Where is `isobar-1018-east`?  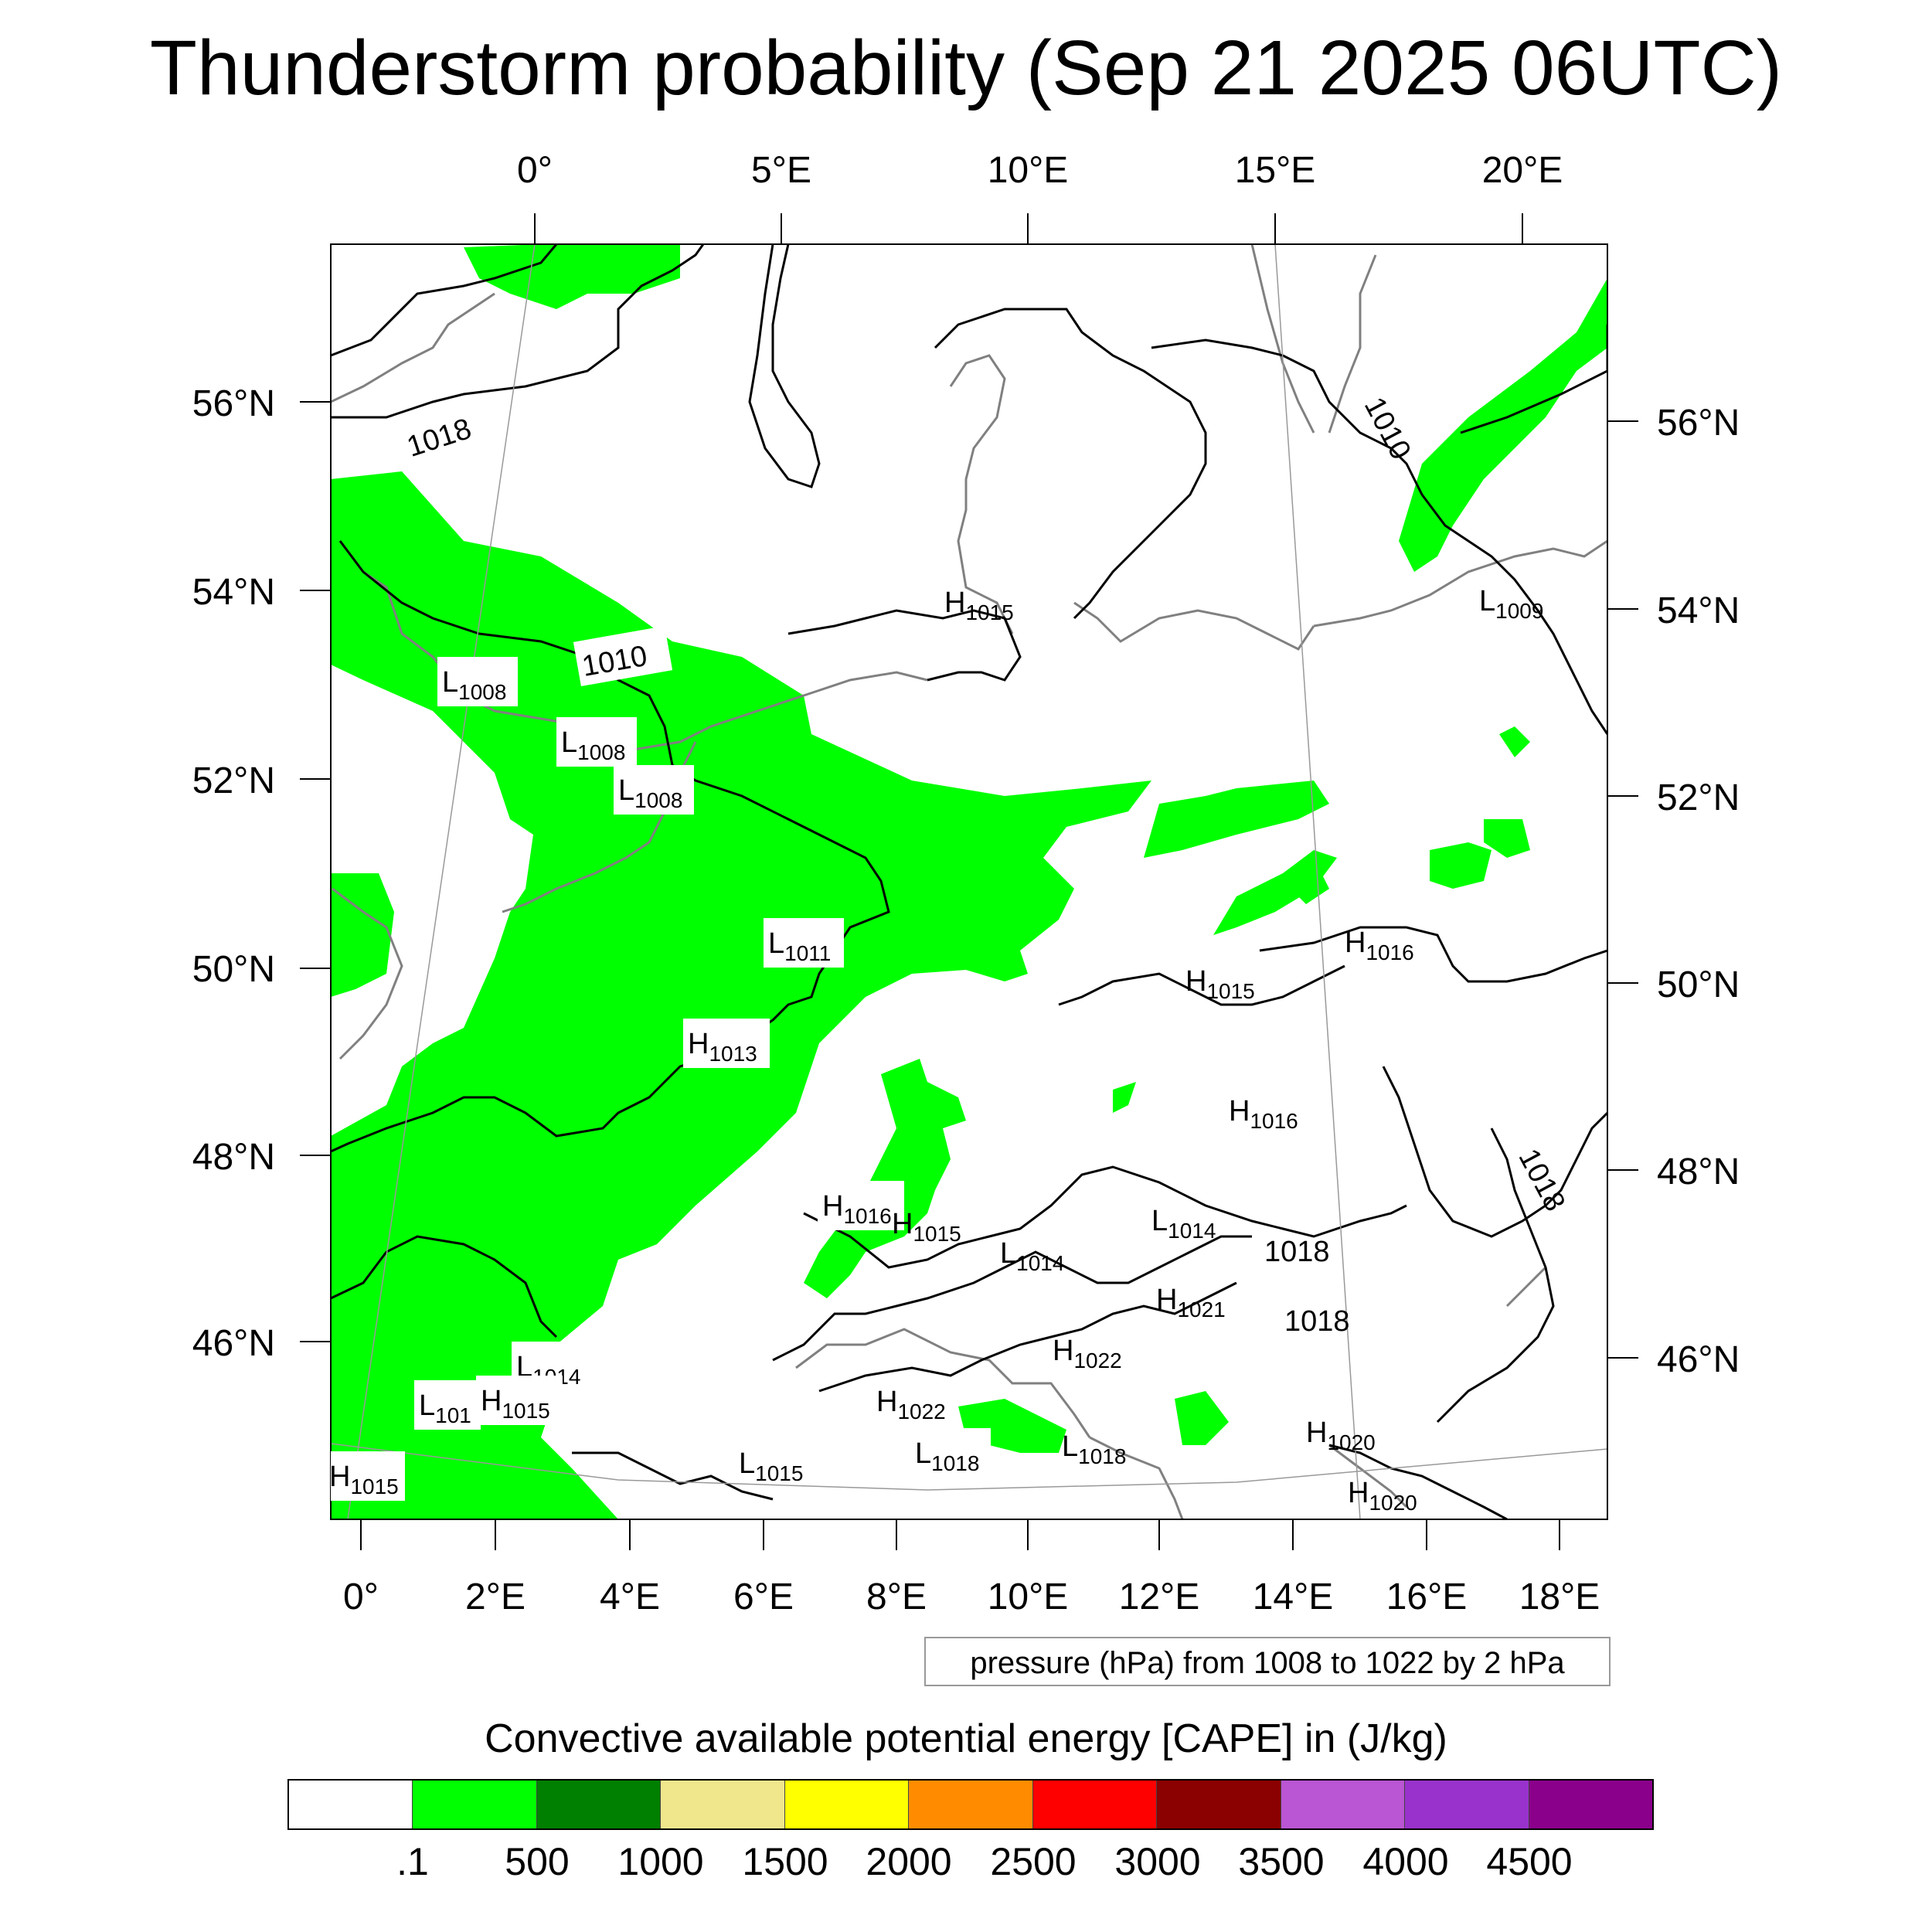
isobar-1018-east is located at coordinates (1496, 1276).